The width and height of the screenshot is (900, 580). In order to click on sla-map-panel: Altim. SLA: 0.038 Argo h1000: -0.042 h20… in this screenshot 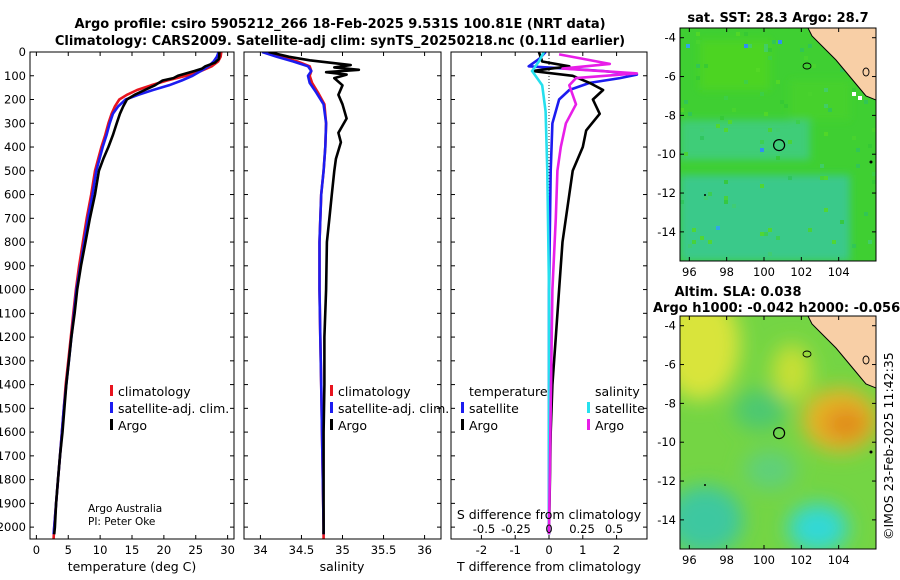, I will do `click(776, 426)`.